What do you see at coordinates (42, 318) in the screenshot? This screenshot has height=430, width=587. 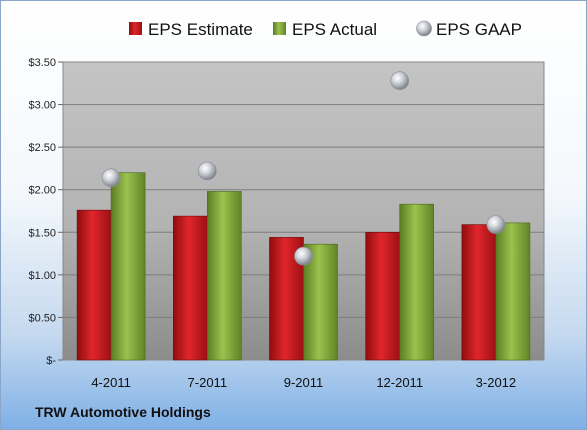 I see `y-tick-label: $0.50` at bounding box center [42, 318].